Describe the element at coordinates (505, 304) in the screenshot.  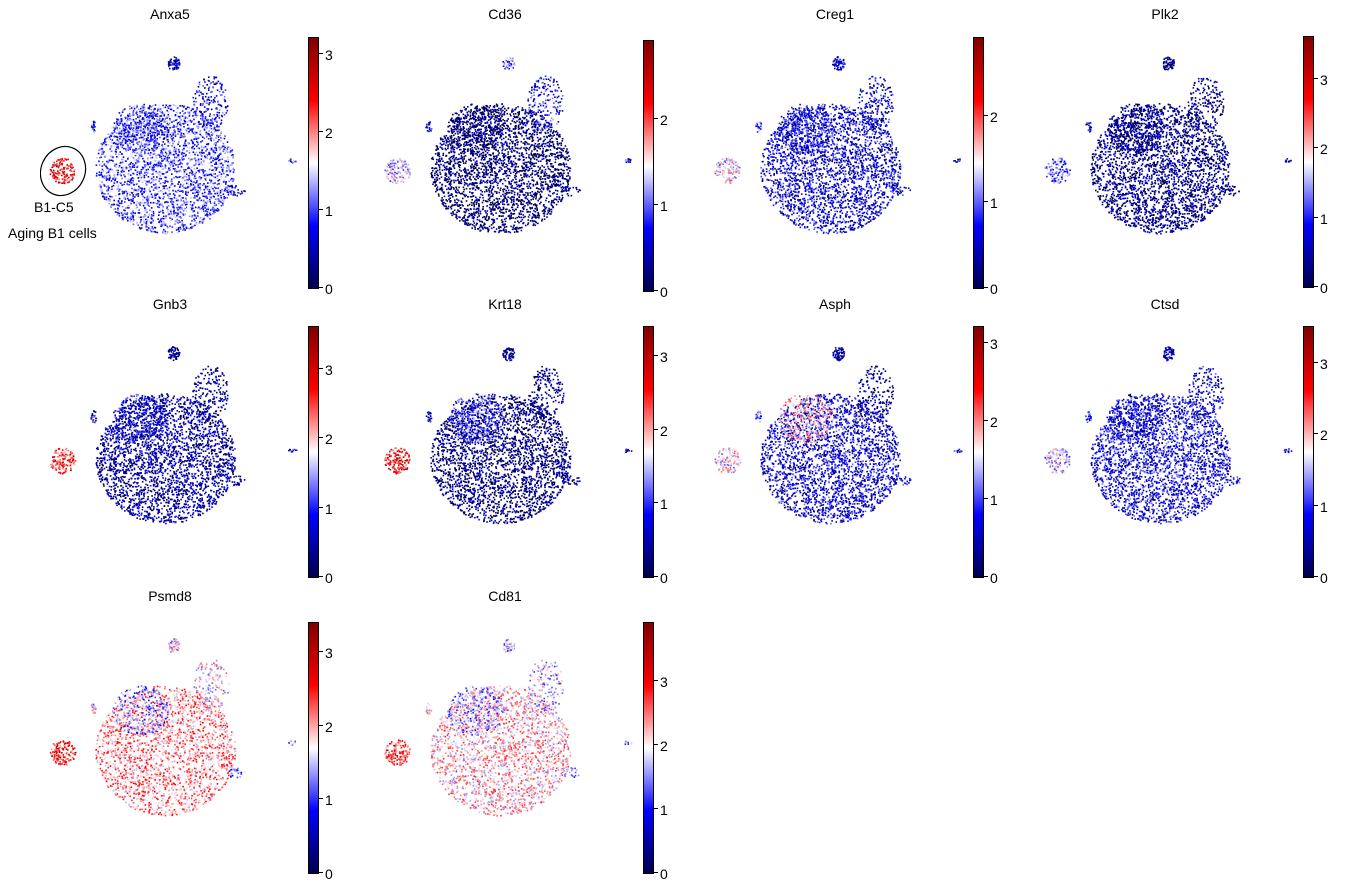
I see `panel-title: Krt18` at that location.